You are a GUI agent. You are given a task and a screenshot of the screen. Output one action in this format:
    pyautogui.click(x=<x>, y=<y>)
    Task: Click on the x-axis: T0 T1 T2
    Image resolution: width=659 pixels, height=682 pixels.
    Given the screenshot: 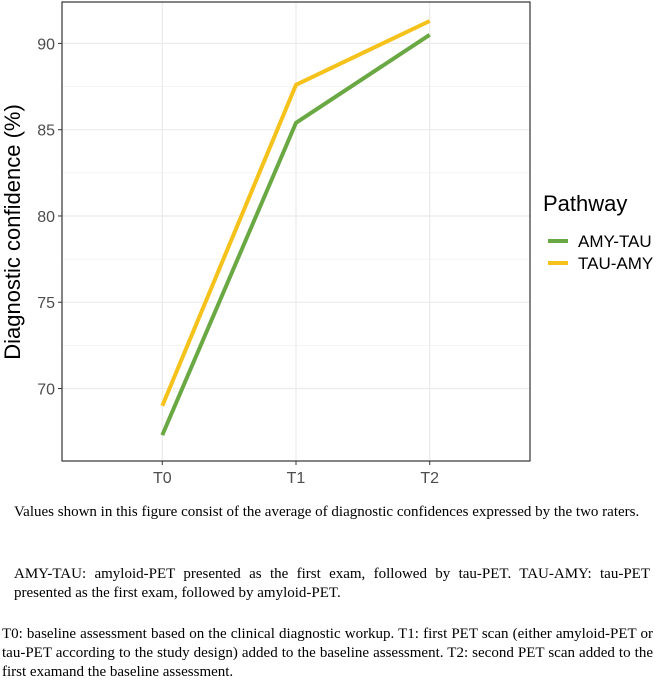 What is the action you would take?
    pyautogui.click(x=296, y=474)
    